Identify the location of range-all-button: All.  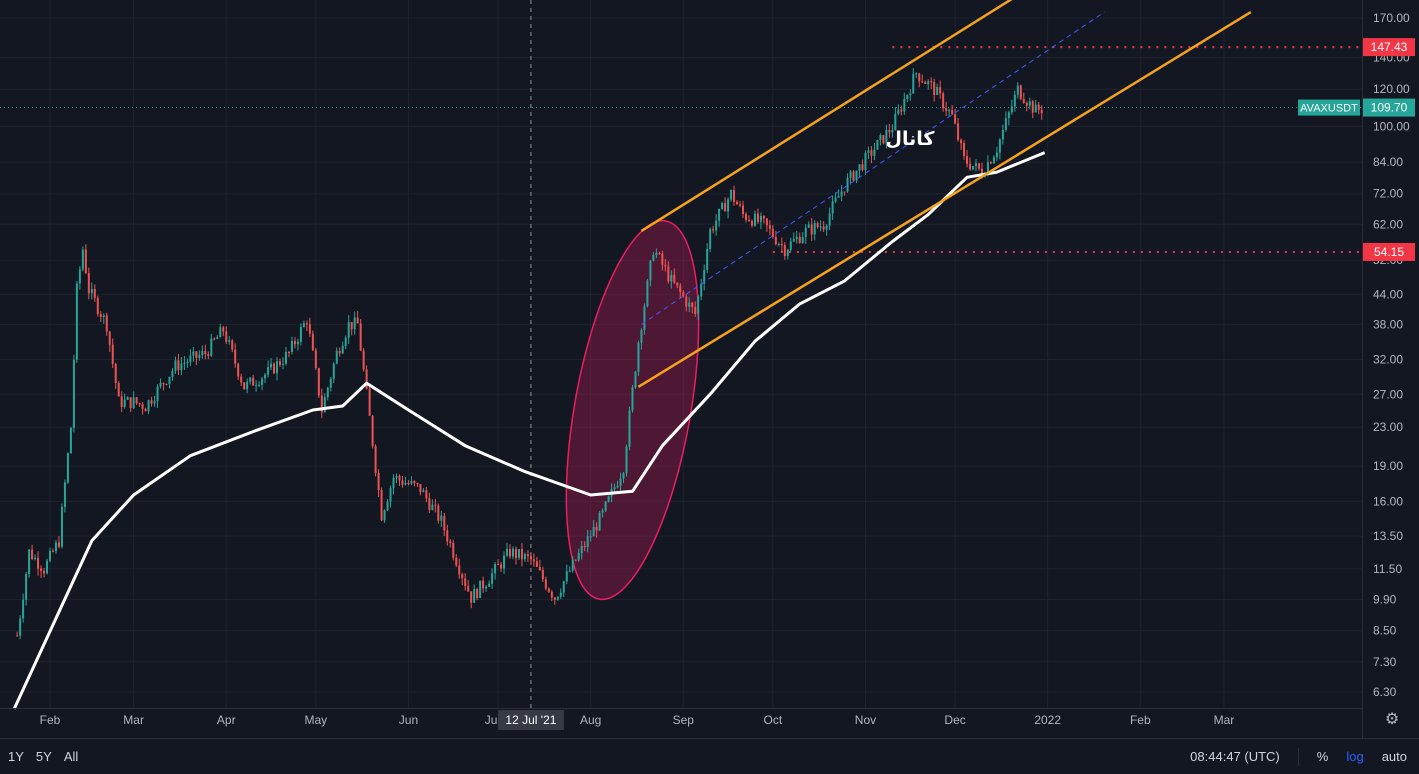
(71, 756).